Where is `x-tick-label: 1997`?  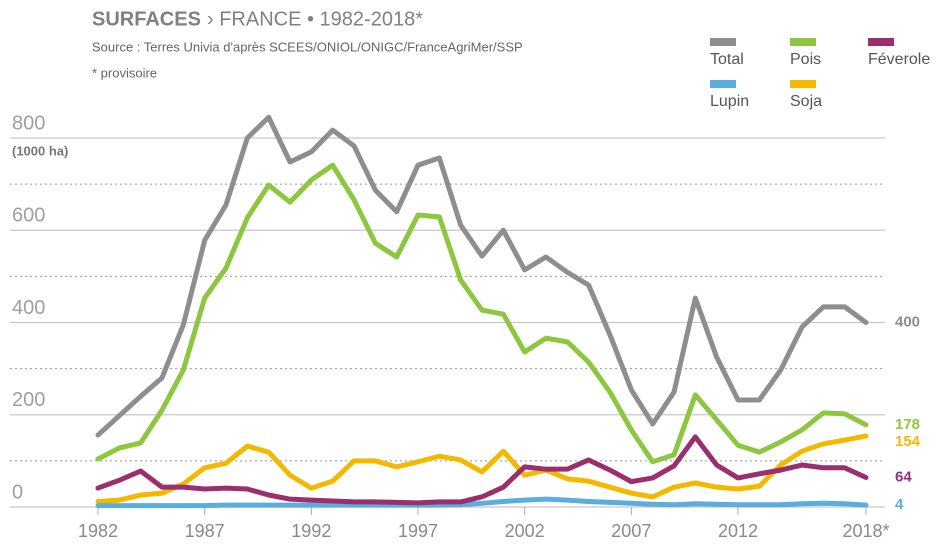
x-tick-label: 1997 is located at coordinates (418, 531).